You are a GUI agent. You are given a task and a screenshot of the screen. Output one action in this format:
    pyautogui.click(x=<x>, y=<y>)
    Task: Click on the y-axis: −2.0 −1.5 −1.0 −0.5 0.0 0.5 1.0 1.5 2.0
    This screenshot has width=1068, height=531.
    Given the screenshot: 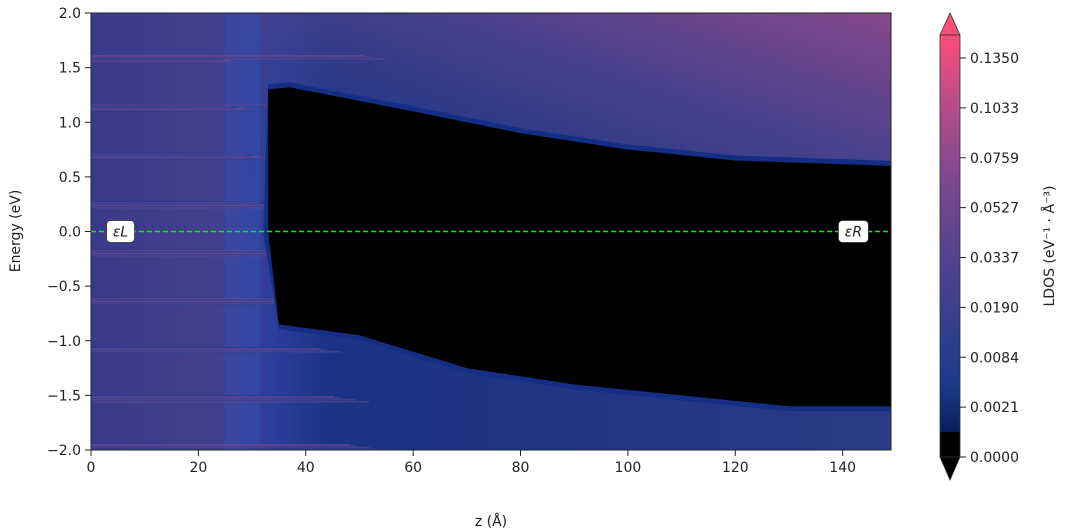 What is the action you would take?
    pyautogui.click(x=69, y=232)
    